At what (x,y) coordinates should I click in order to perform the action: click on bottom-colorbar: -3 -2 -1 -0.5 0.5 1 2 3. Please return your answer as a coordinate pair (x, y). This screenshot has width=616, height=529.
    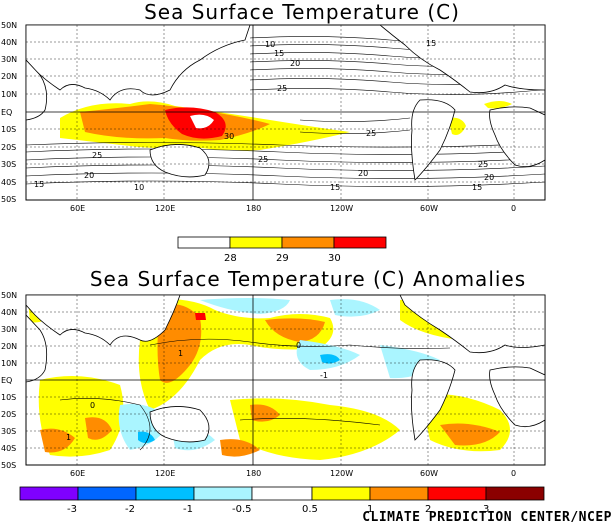
    Looking at the image, I should click on (282, 500).